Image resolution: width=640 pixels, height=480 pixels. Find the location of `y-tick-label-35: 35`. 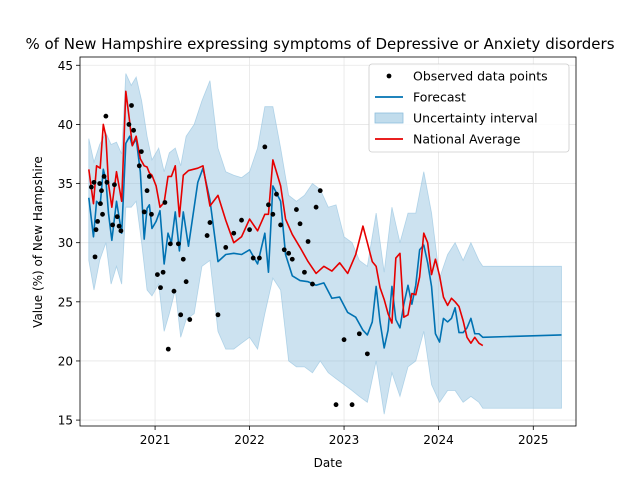

y-tick-label-35: 35 is located at coordinates (65, 184).